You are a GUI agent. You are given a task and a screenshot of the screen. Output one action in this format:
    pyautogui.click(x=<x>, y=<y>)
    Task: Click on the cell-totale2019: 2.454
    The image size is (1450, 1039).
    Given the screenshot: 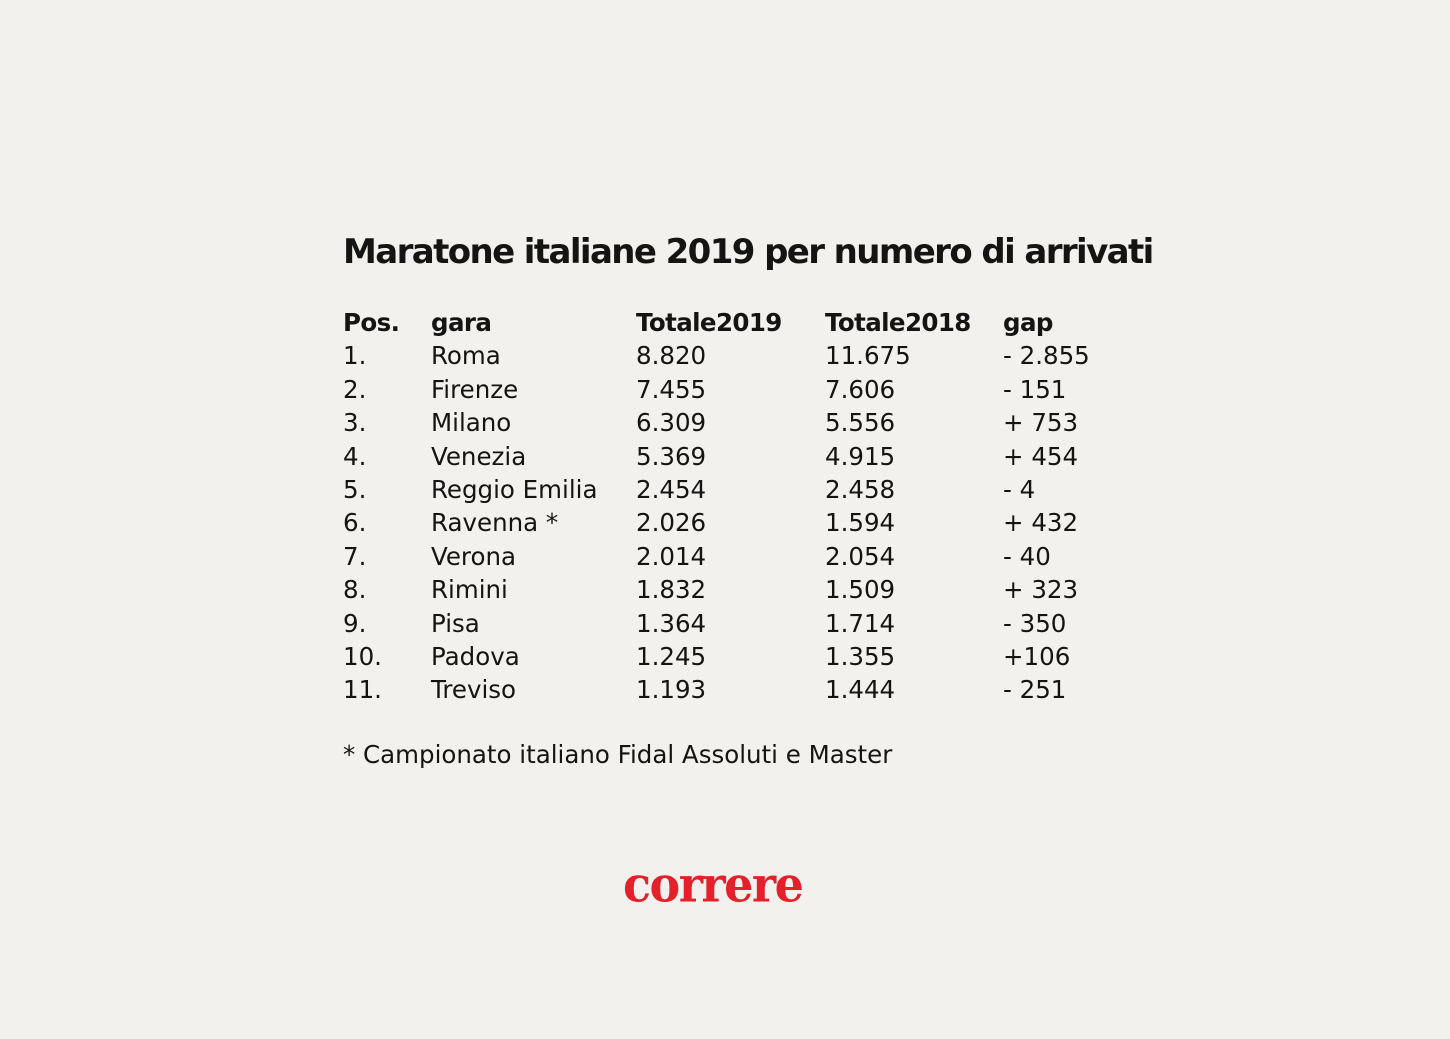 What is the action you would take?
    pyautogui.click(x=671, y=490)
    